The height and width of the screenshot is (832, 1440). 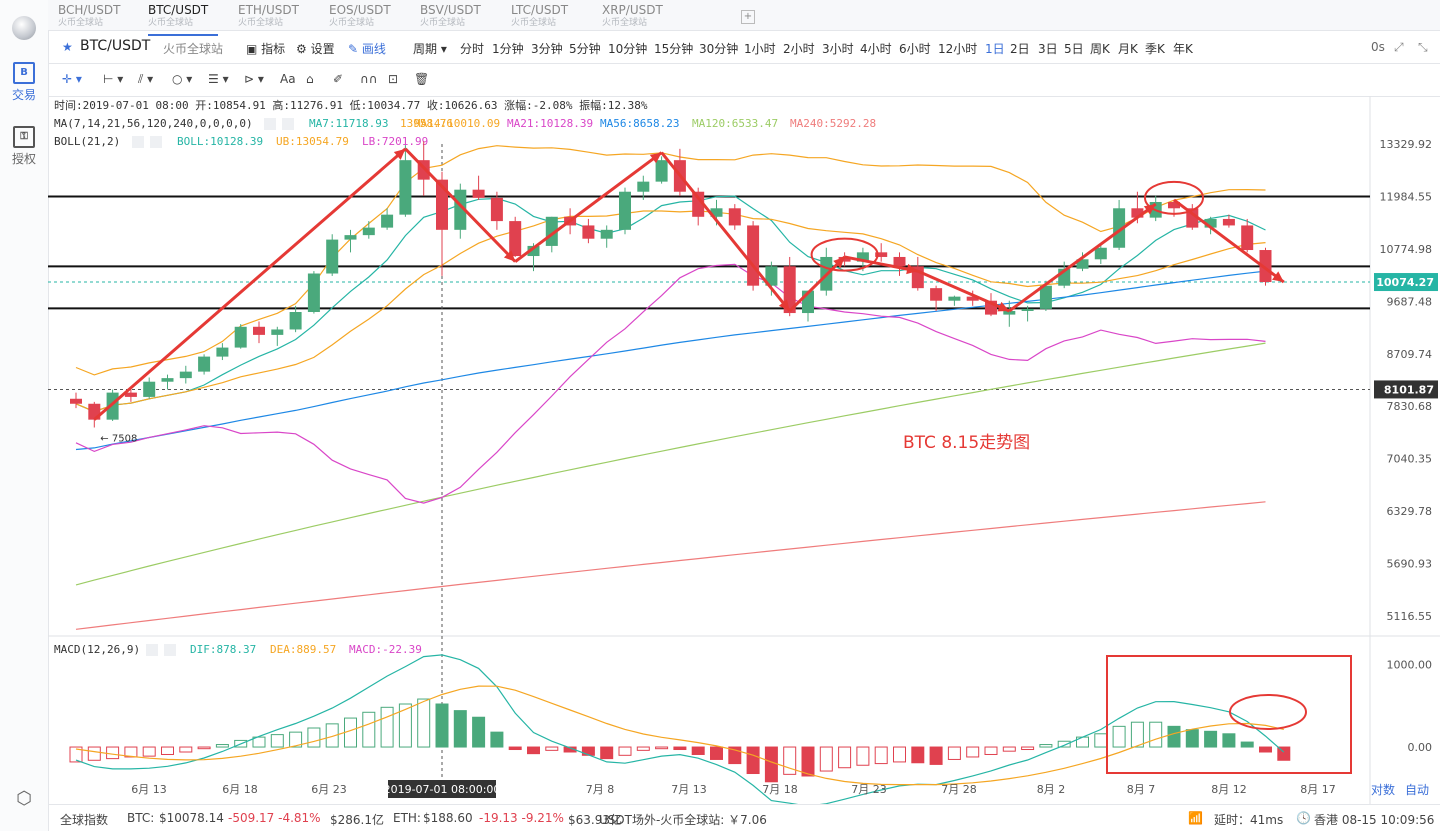 I want to click on text-tool-button: Aa, so click(x=288, y=79).